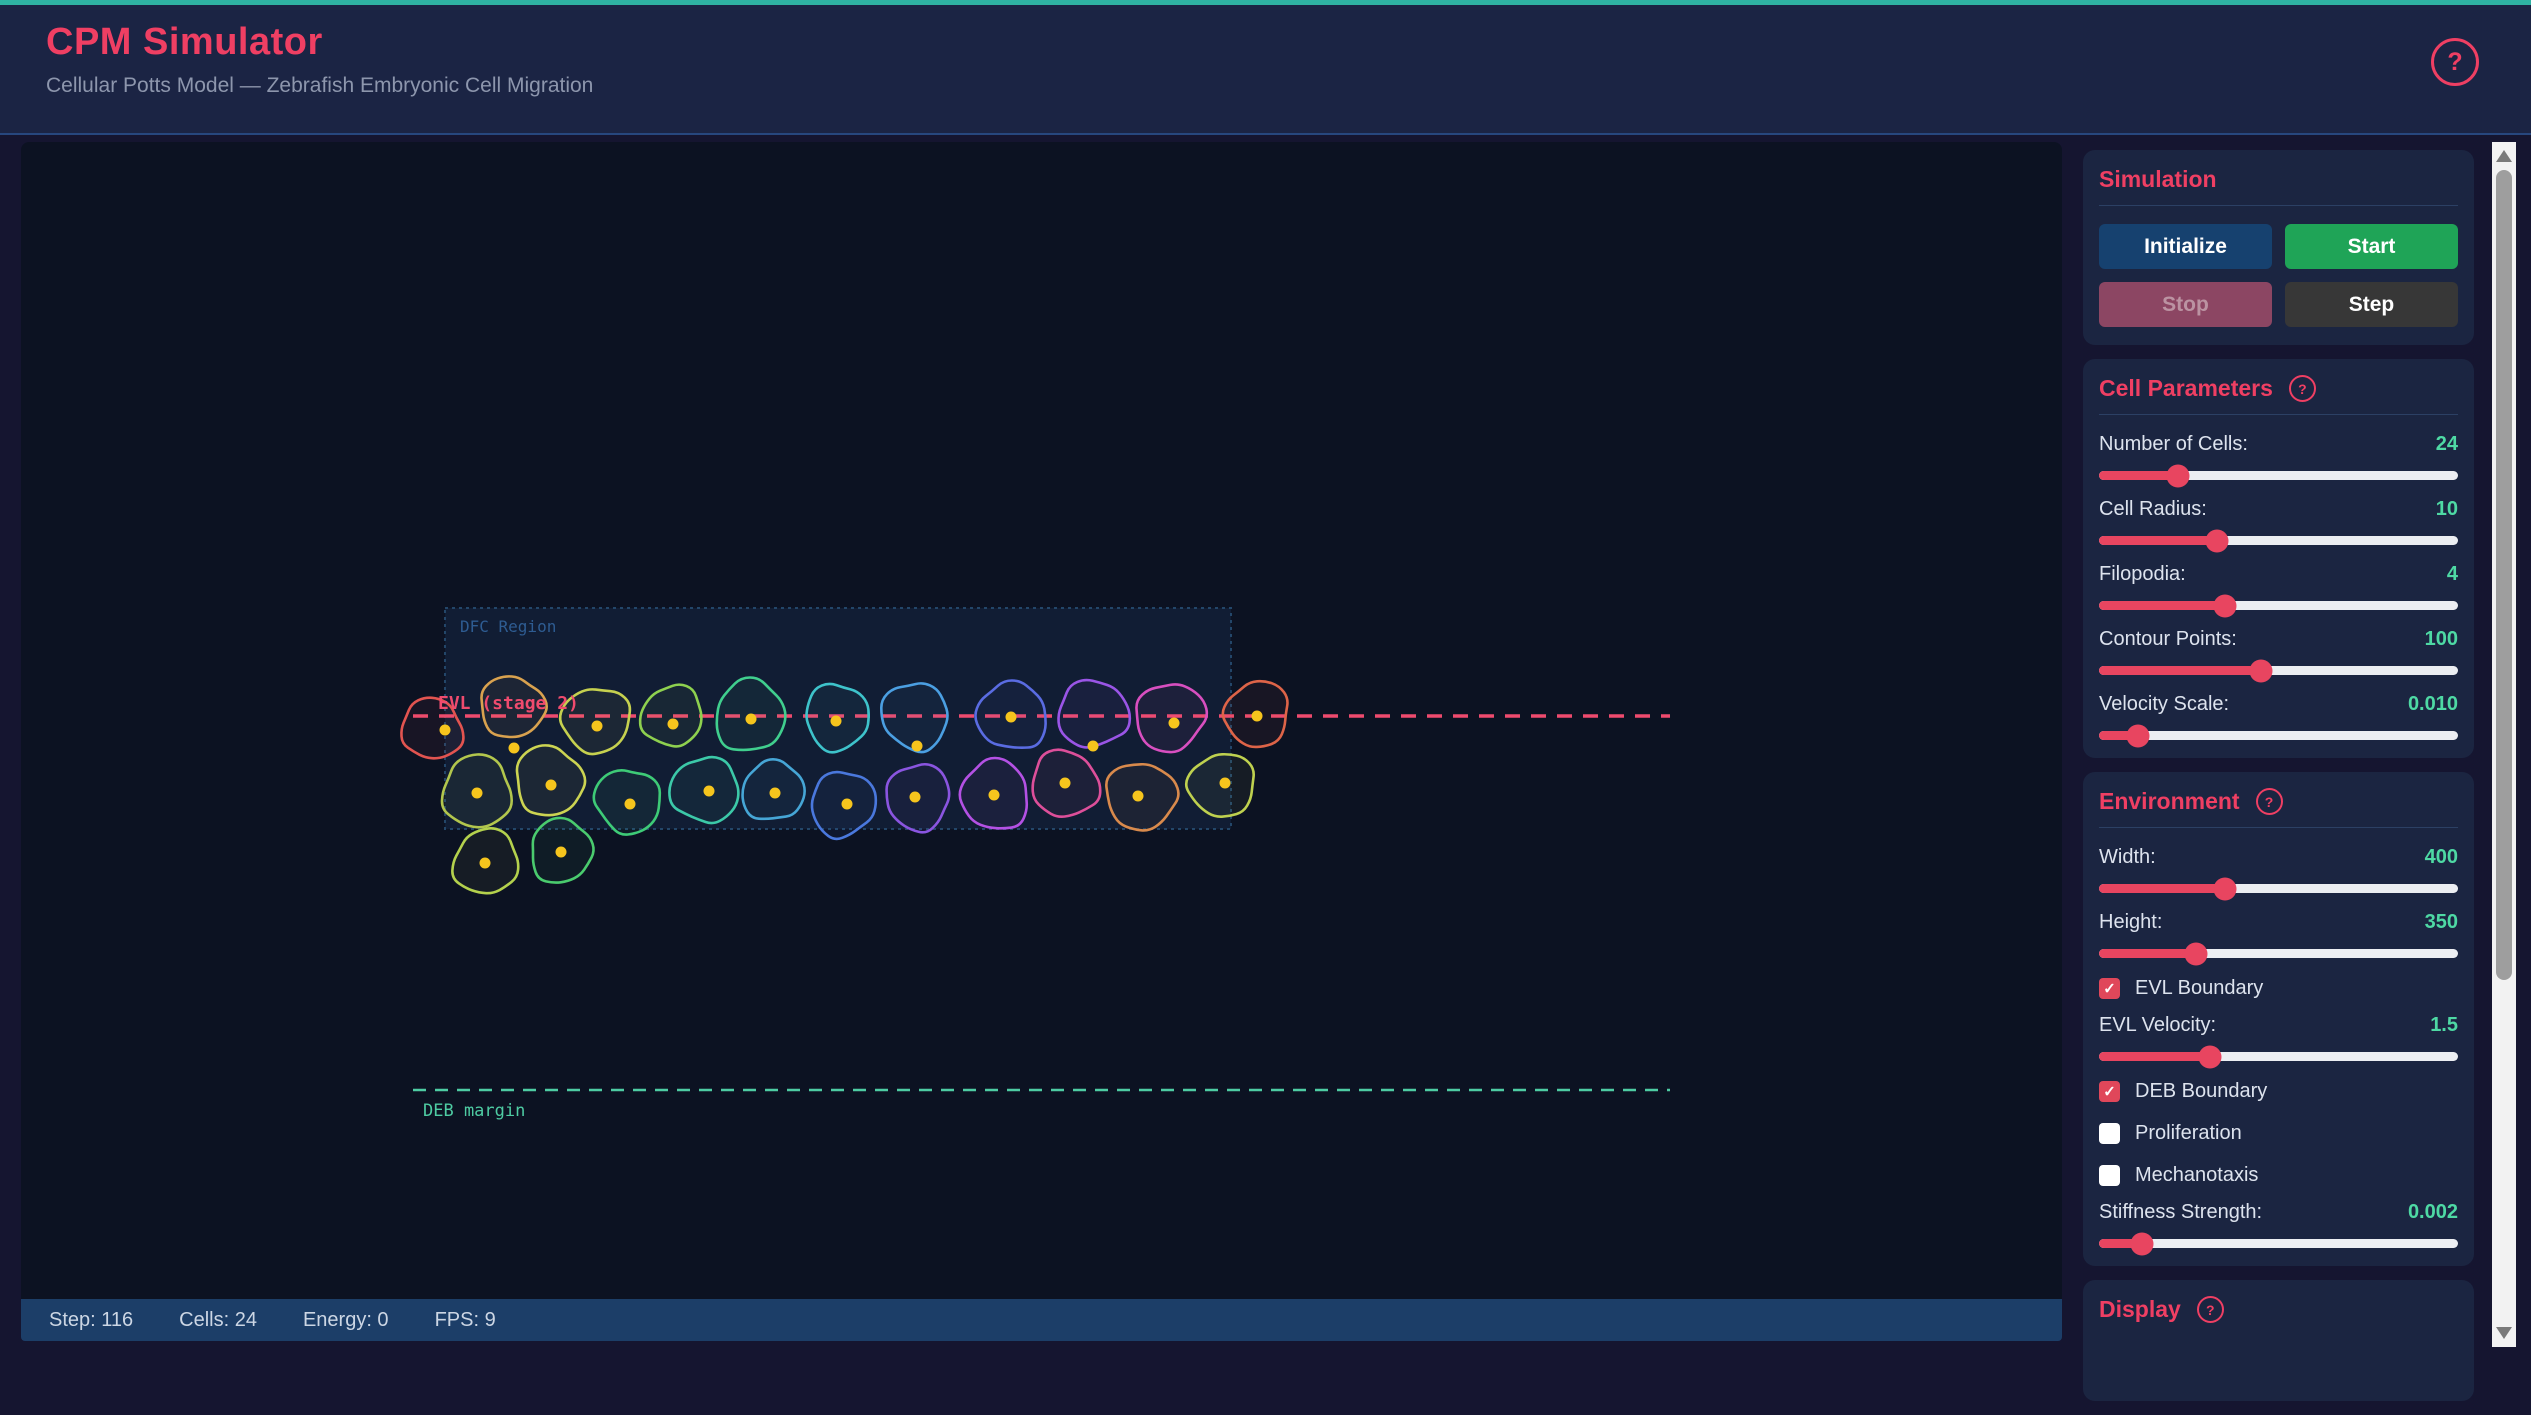 This screenshot has width=2531, height=1415. I want to click on param-number-of-cells: Number of Cells: 24, so click(2278, 460).